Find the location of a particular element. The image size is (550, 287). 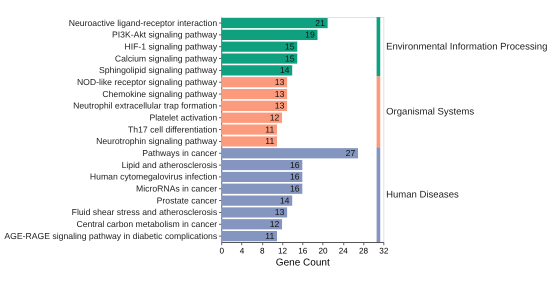

y-tick-label: Neuroactive ligand-receptor interaction is located at coordinates (143, 23).